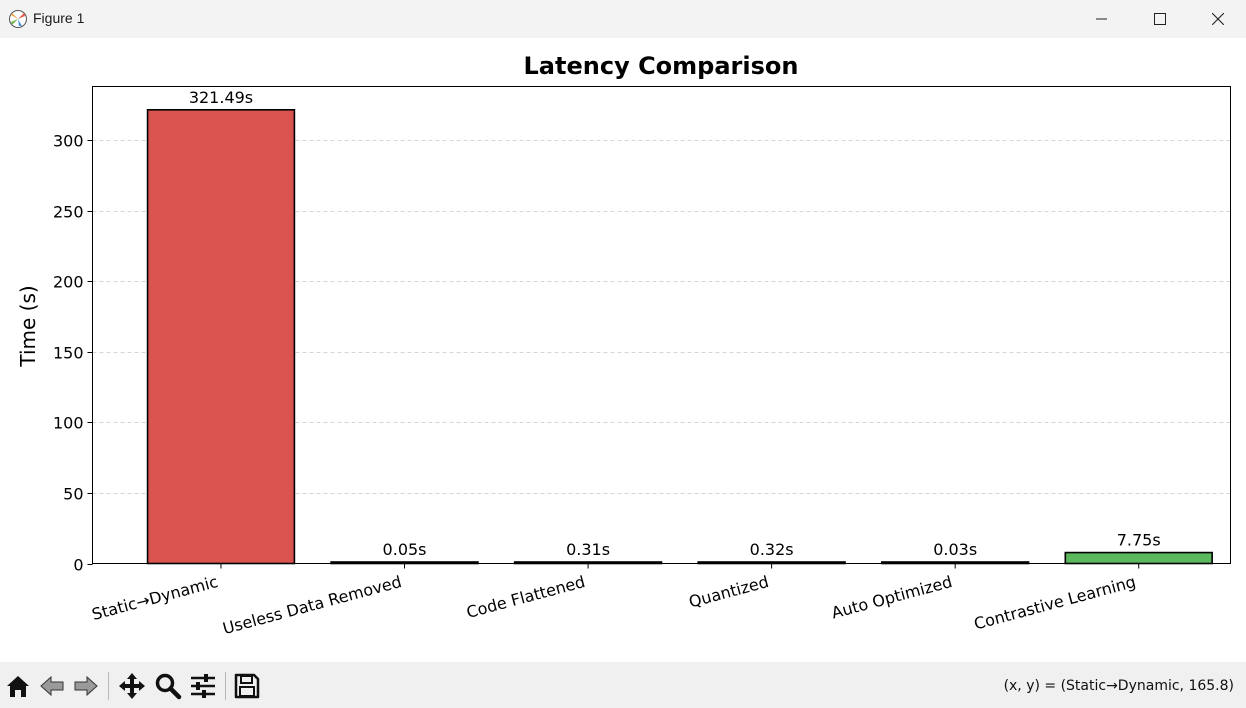 The height and width of the screenshot is (708, 1246). Describe the element at coordinates (155, 598) in the screenshot. I see `x-tick-label: Static→Dynamic` at that location.